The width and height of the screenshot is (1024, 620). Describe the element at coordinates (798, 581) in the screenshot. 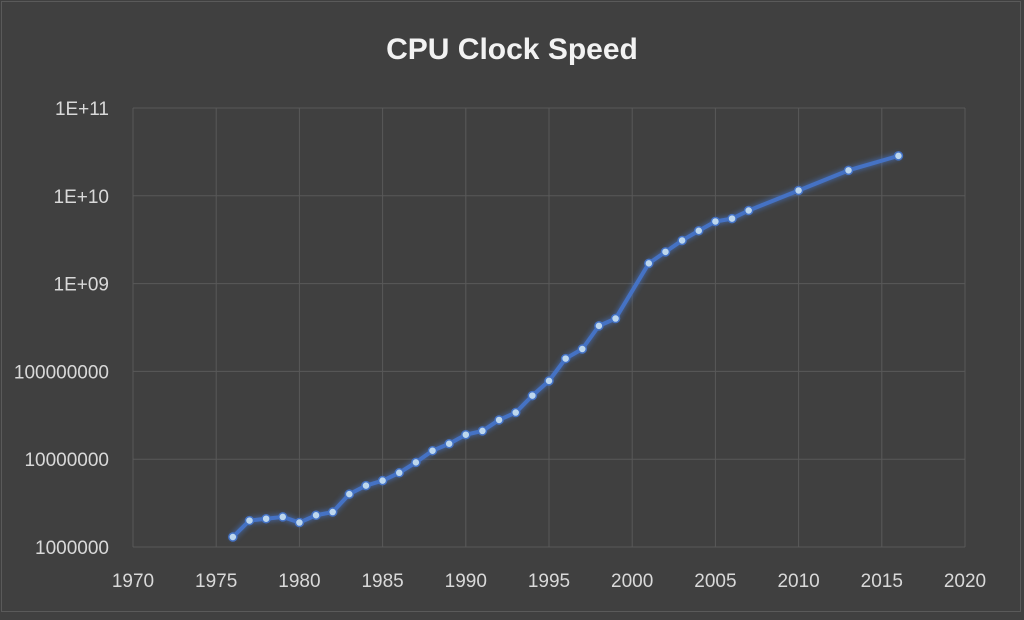

I see `x-tick-label: 2010` at that location.